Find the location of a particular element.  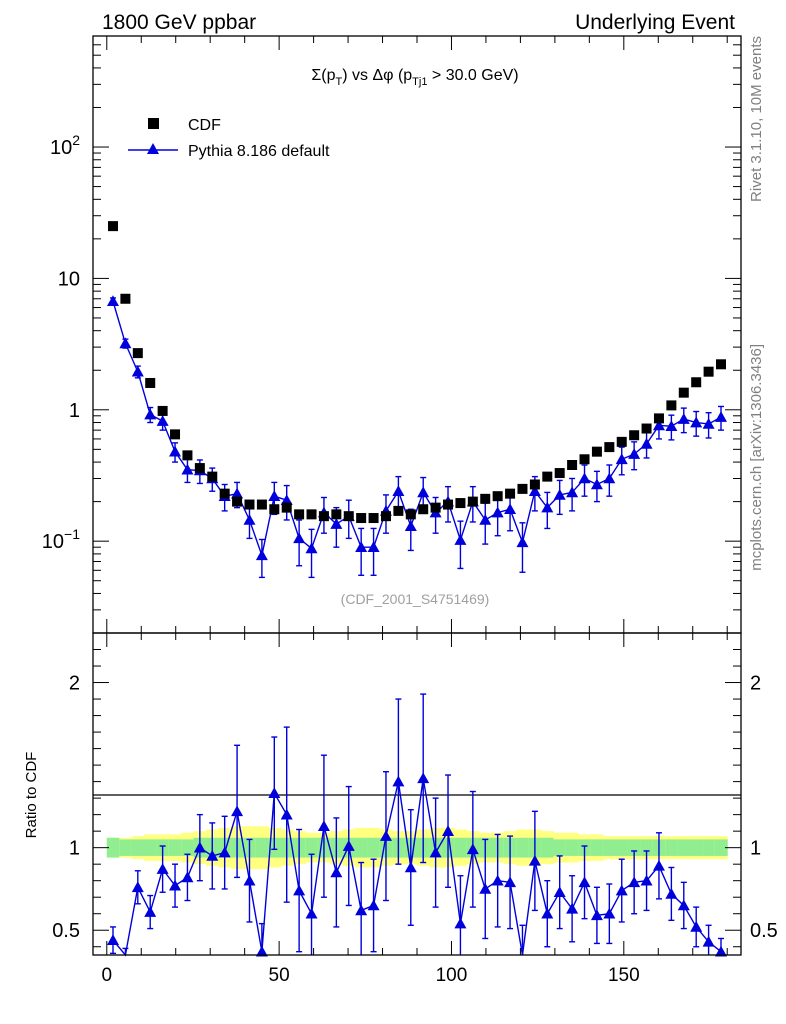

y-tick-label: 102 is located at coordinates (65, 145).